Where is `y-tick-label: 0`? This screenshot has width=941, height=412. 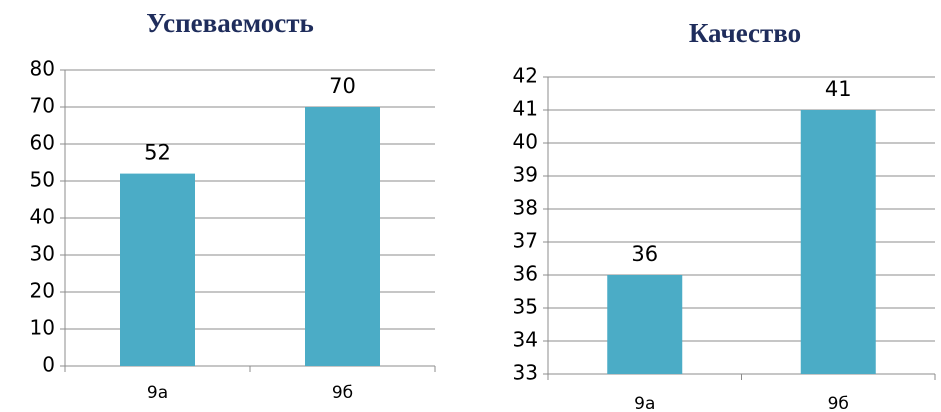 y-tick-label: 0 is located at coordinates (48, 365).